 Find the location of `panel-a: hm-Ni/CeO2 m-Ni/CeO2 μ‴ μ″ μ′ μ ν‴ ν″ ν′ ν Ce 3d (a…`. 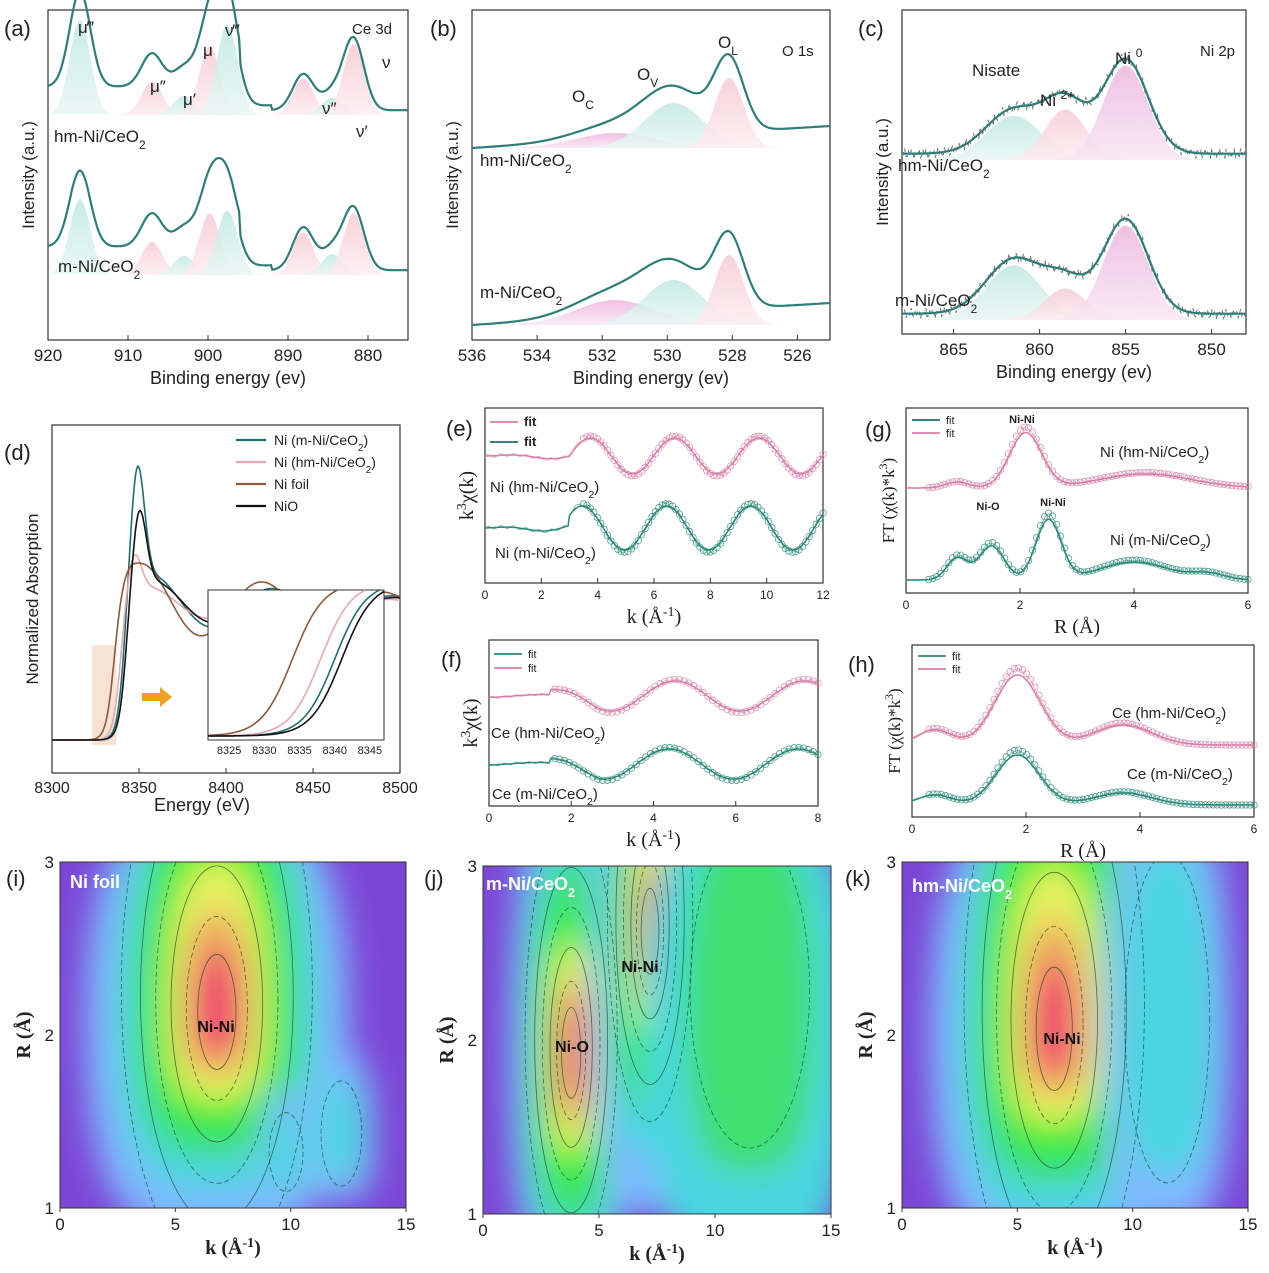

panel-a: hm-Ni/CeO2 m-Ni/CeO2 μ‴ μ″ μ′ μ ν‴ ν″ ν′ ν Ce 3d (a… is located at coordinates (206, 194).